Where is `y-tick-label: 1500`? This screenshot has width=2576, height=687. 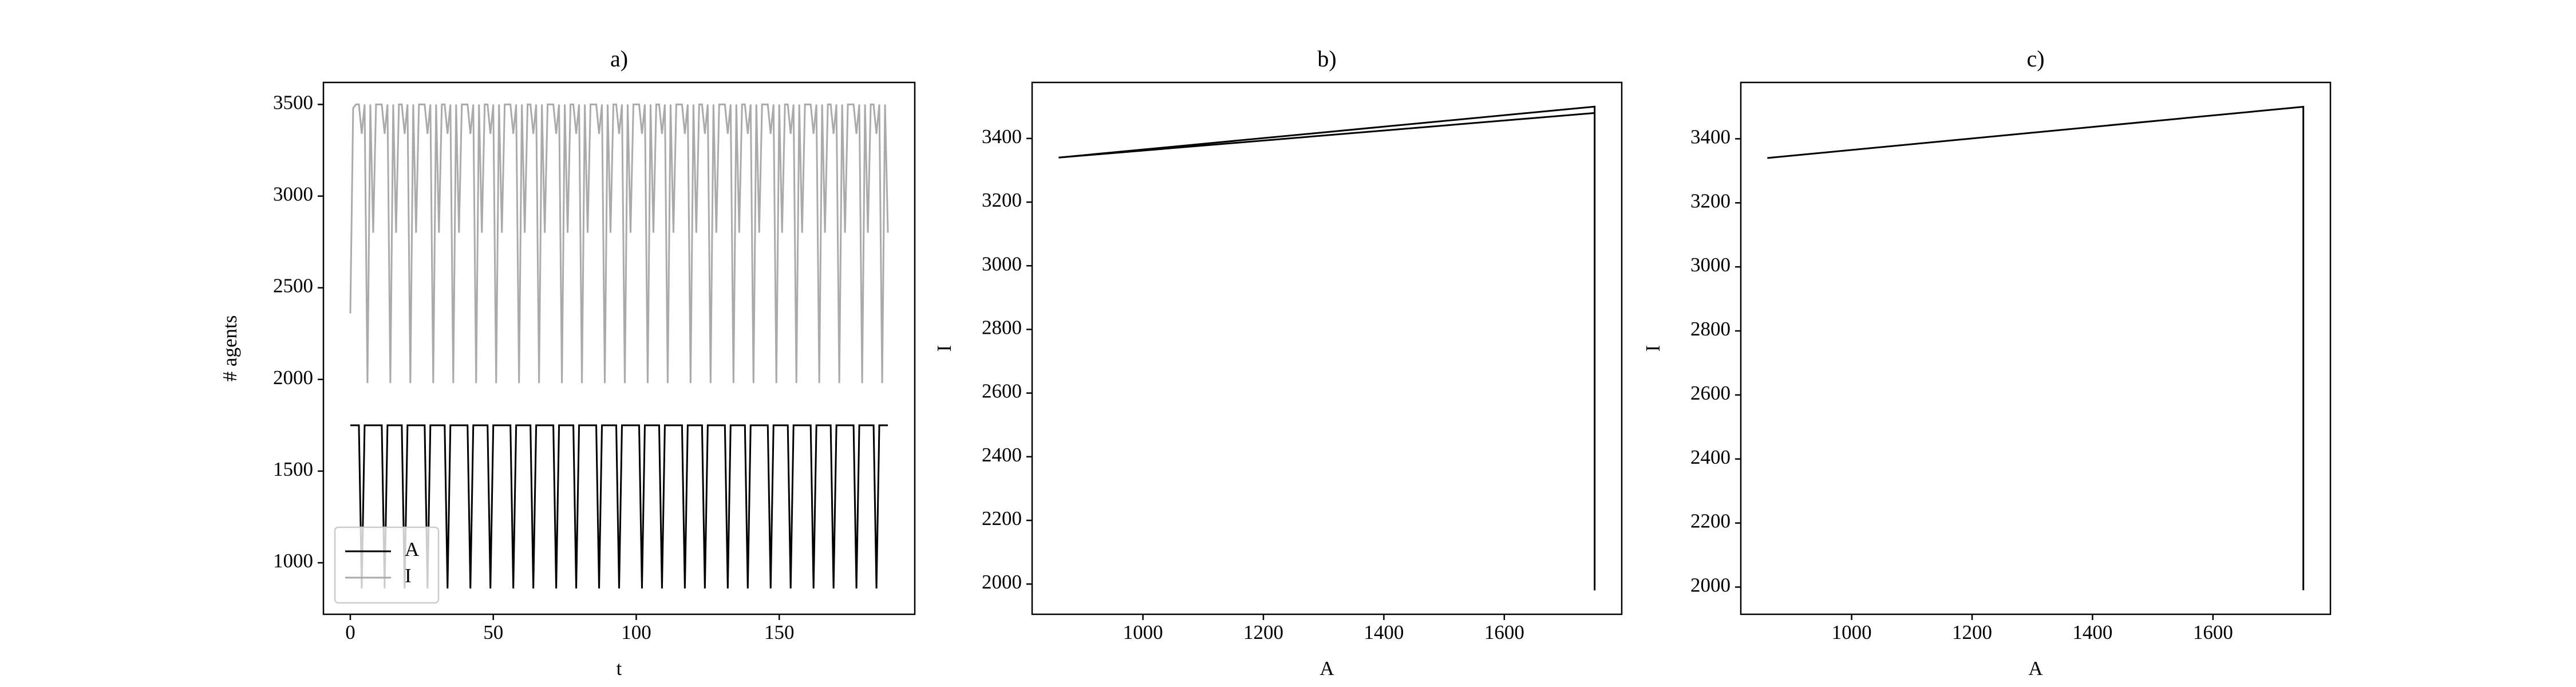
y-tick-label: 1500 is located at coordinates (293, 469).